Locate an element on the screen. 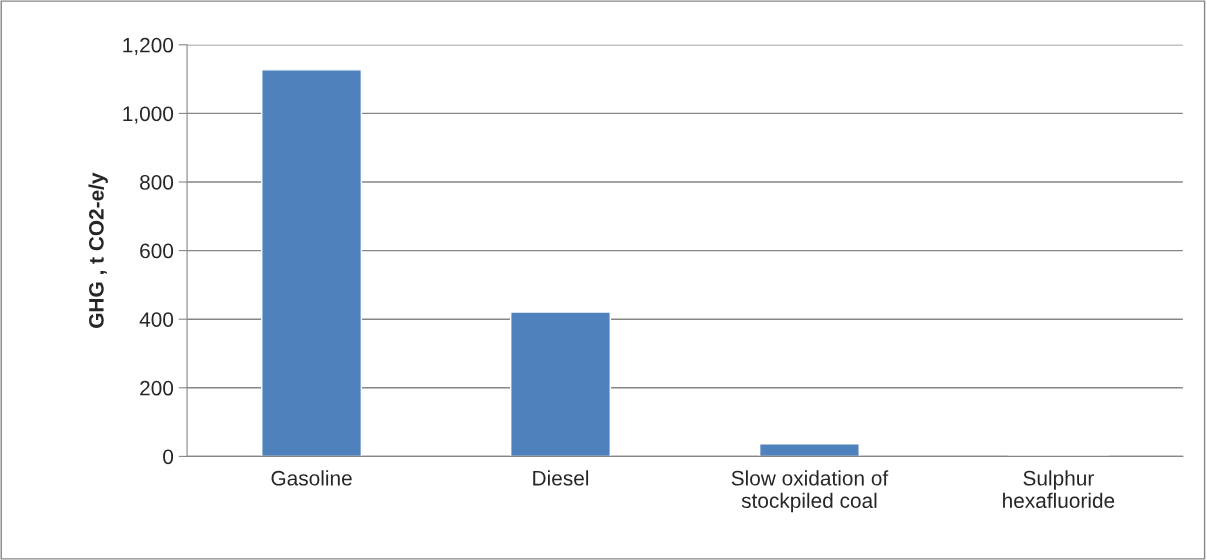 This screenshot has height=560, width=1207. y-tick-label: 600 is located at coordinates (157, 251).